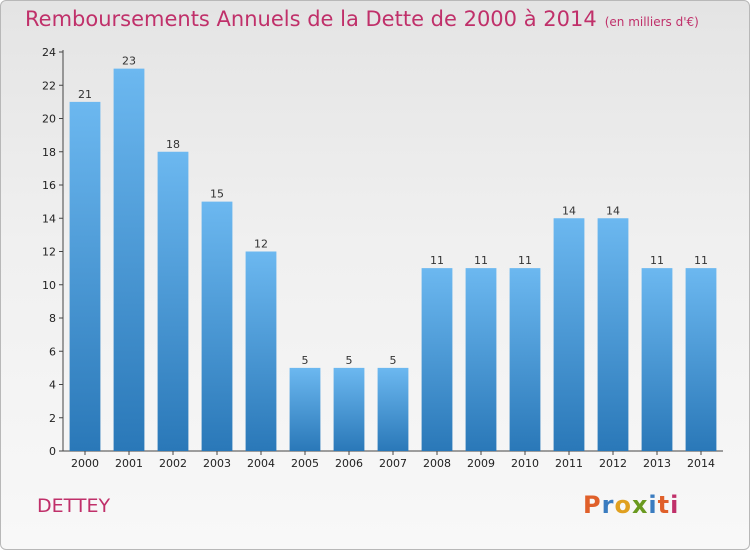 This screenshot has height=550, width=750. I want to click on value-label-2004: 12, so click(261, 244).